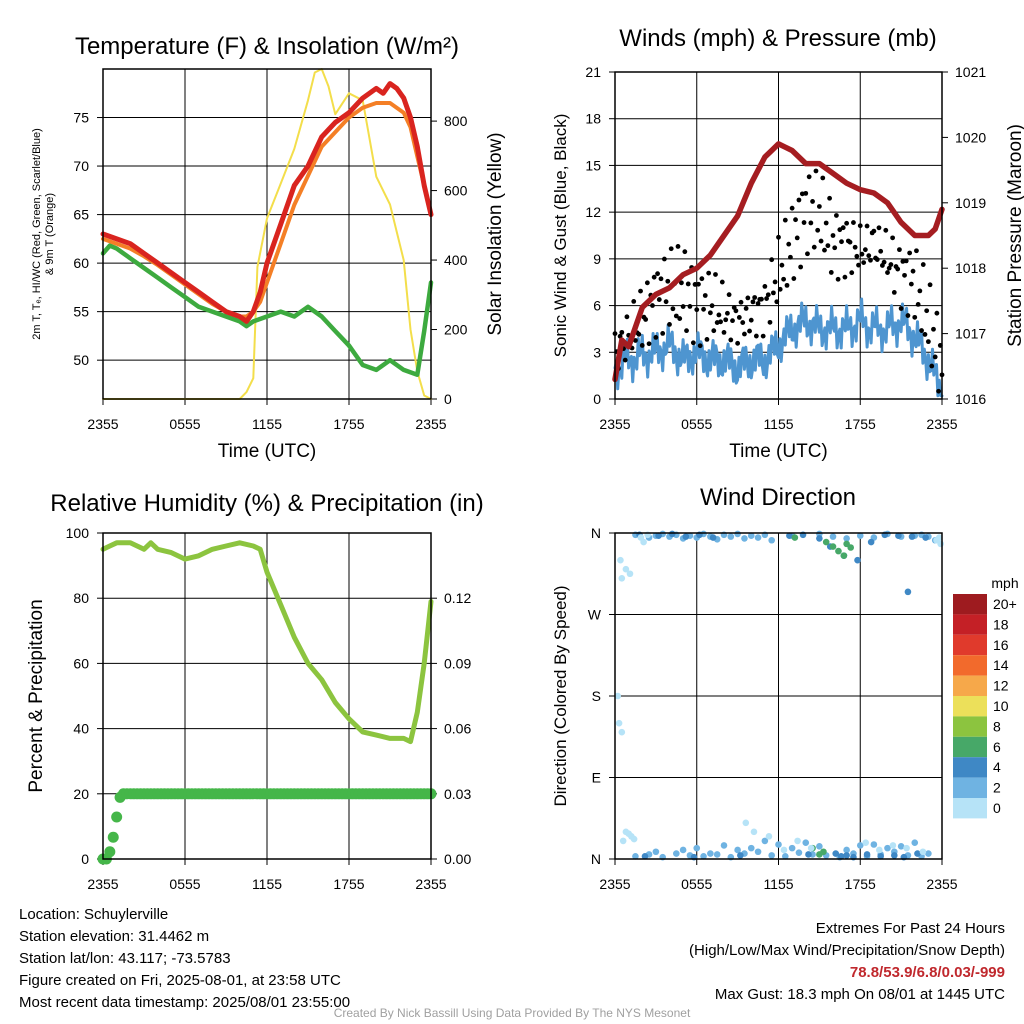 The image size is (1024, 1024). I want to click on temperature-grid, so click(267, 234).